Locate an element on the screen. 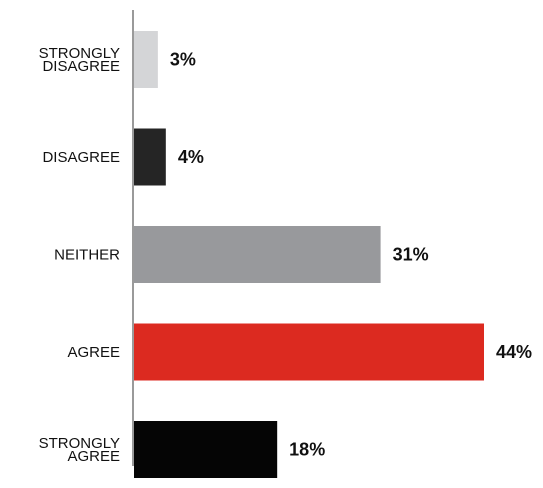 Image resolution: width=543 pixels, height=488 pixels. value-label-2: 31% is located at coordinates (411, 255).